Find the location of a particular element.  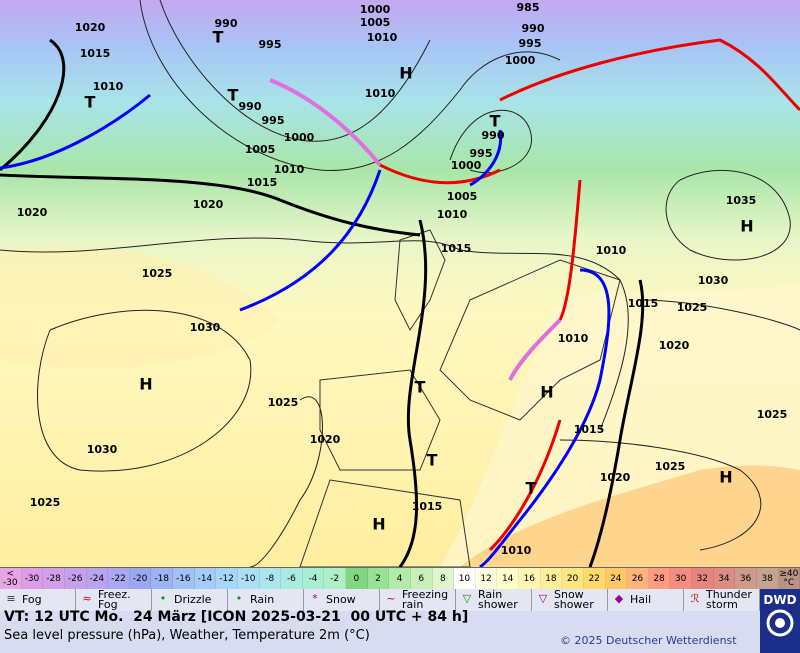

isobar-label: 1005 is located at coordinates (462, 196).